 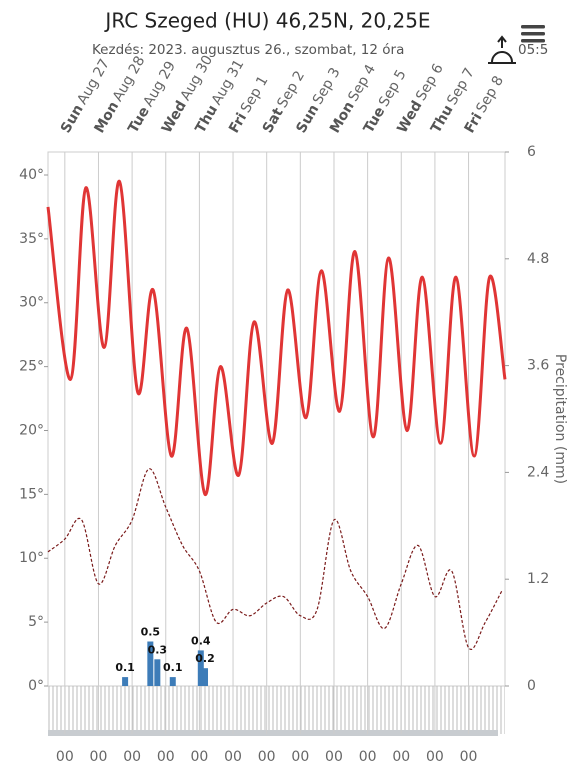 I want to click on date: Sep 5, so click(x=393, y=88).